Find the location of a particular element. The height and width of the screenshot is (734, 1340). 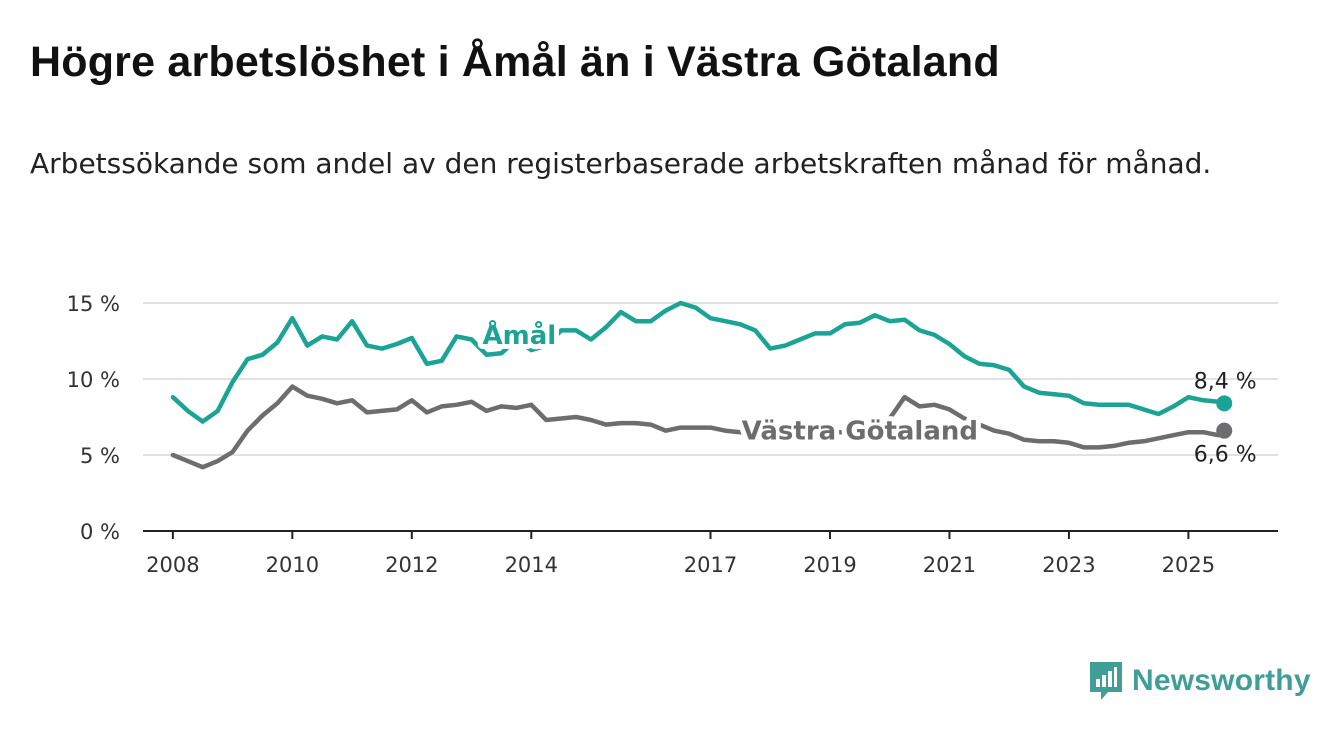

x-tick-label: 2019 is located at coordinates (829, 565).